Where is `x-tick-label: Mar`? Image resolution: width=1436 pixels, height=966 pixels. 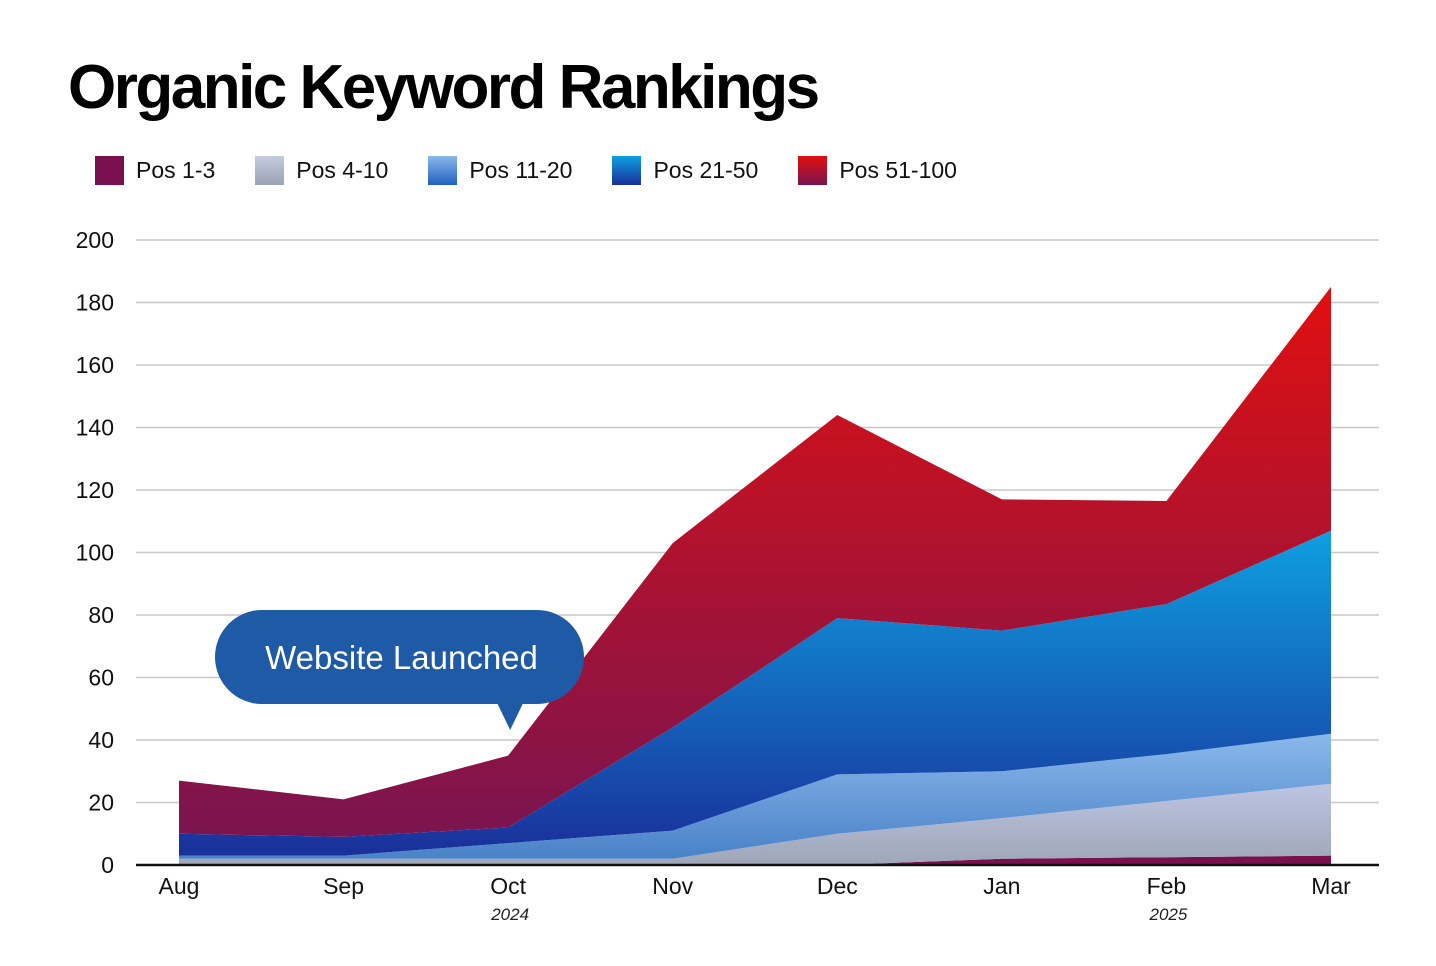
x-tick-label: Mar is located at coordinates (1331, 886).